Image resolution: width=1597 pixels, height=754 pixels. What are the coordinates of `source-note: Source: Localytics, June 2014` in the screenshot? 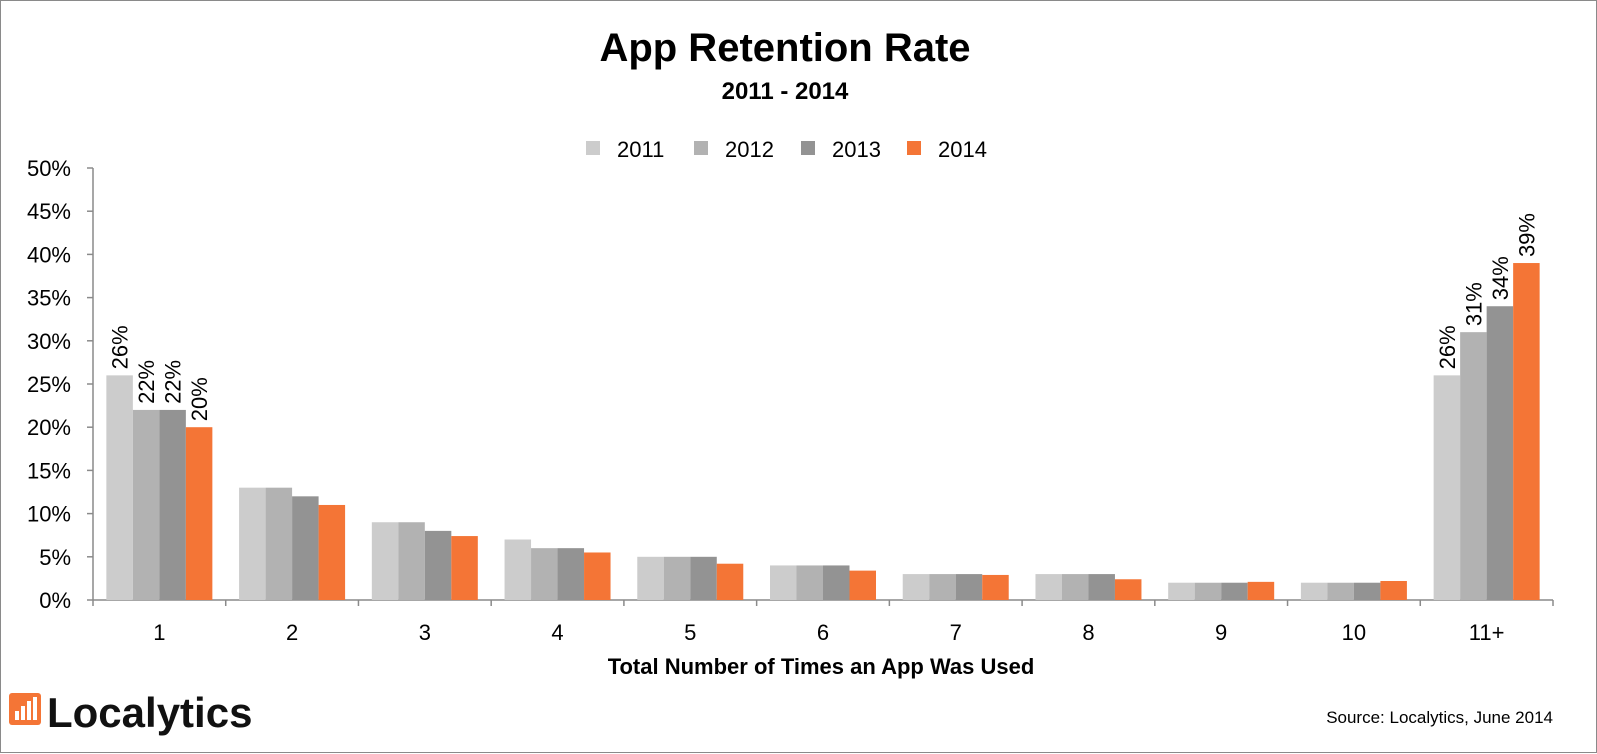 It's located at (1439, 717).